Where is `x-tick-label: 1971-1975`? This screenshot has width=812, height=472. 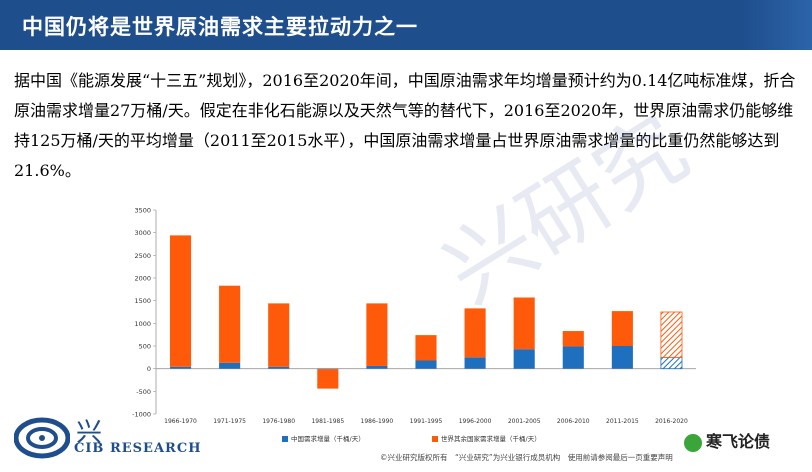 x-tick-label: 1971-1975 is located at coordinates (229, 421).